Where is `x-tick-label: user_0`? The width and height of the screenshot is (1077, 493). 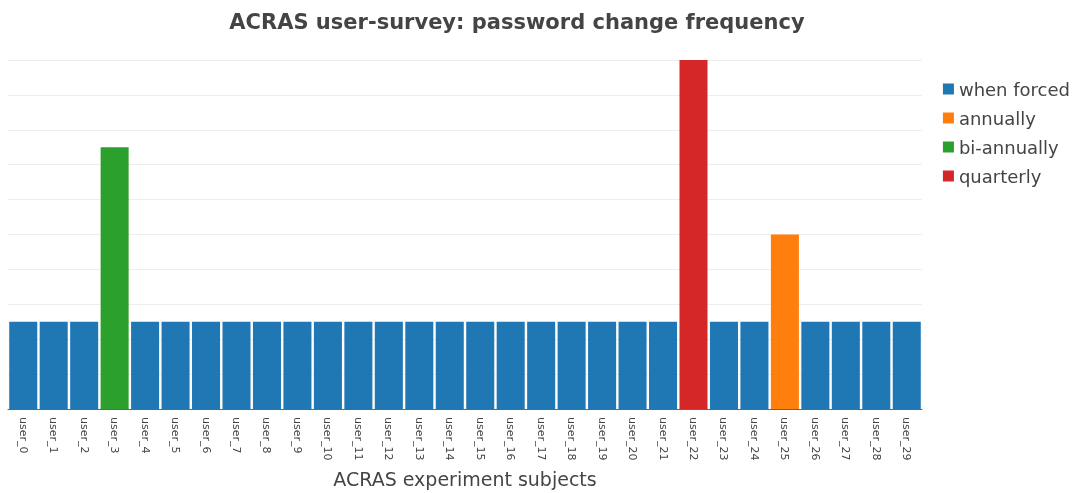
x-tick-label: user_0 is located at coordinates (23, 435).